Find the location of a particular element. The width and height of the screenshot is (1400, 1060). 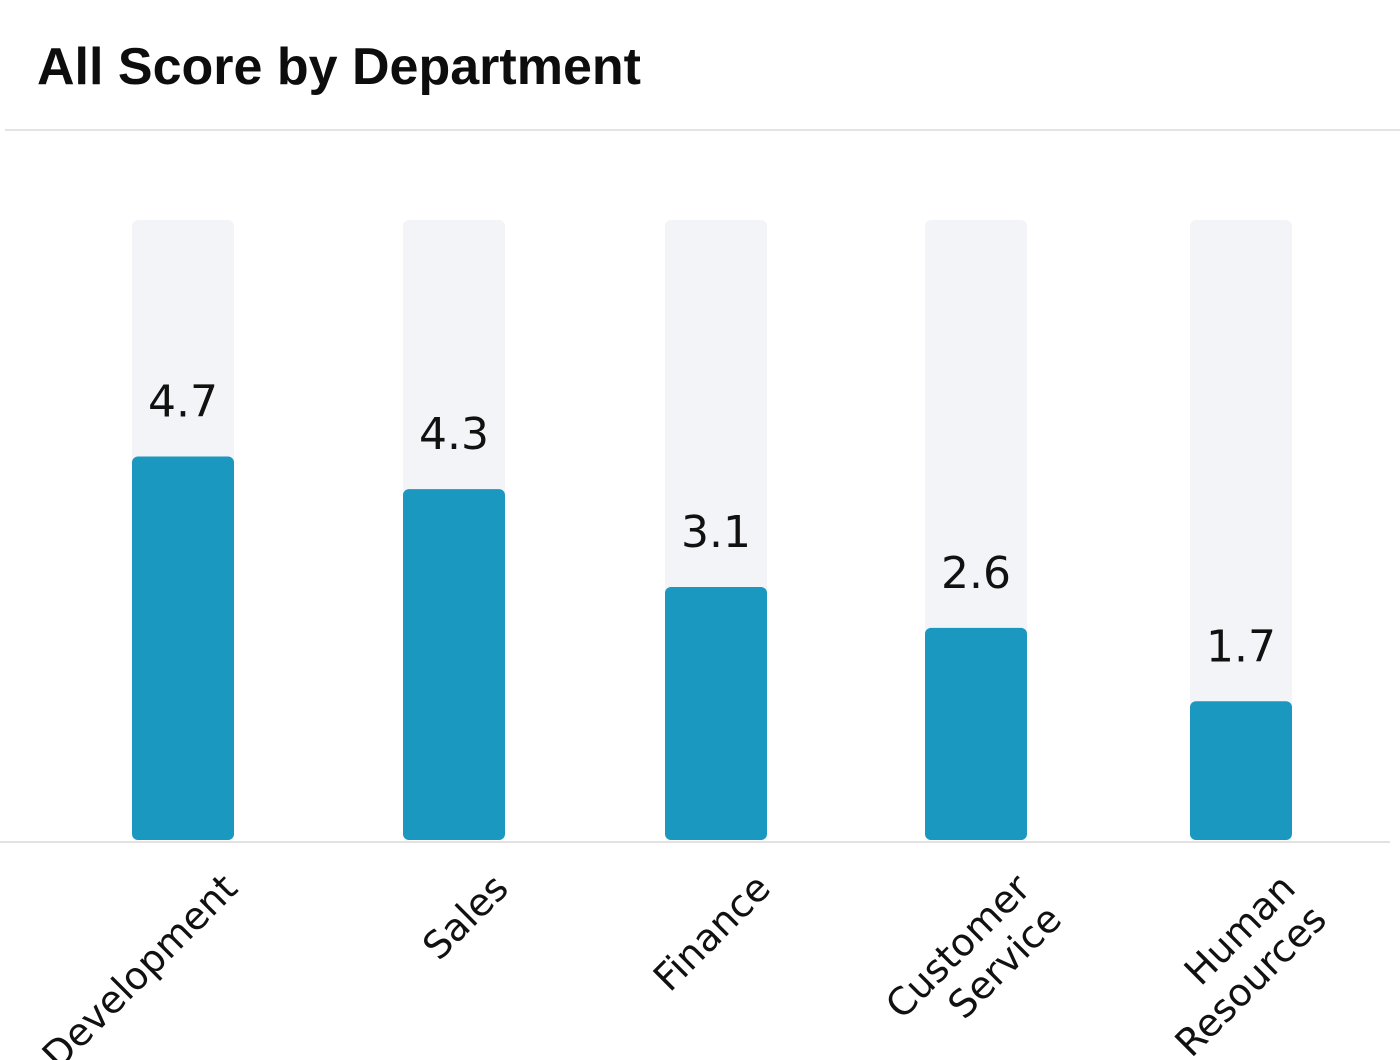

chart-title: All Score by Department is located at coordinates (339, 67).